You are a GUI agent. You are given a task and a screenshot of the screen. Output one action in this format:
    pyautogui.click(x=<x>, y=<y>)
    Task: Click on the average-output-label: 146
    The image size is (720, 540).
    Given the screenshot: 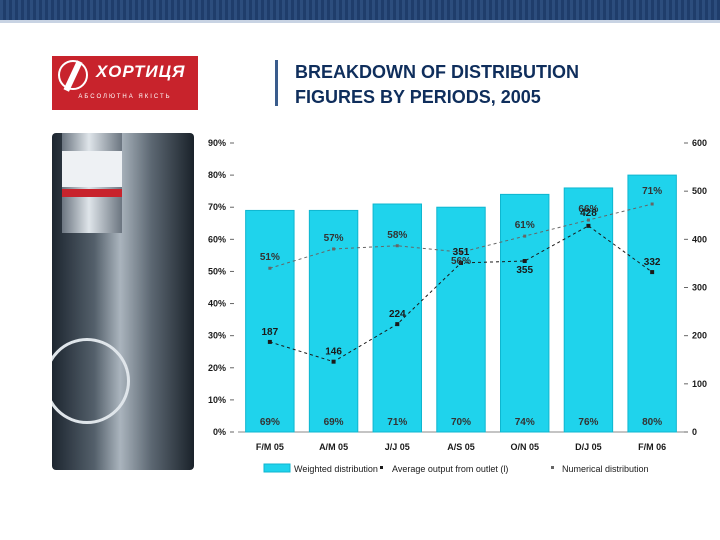 What is the action you would take?
    pyautogui.click(x=333, y=352)
    